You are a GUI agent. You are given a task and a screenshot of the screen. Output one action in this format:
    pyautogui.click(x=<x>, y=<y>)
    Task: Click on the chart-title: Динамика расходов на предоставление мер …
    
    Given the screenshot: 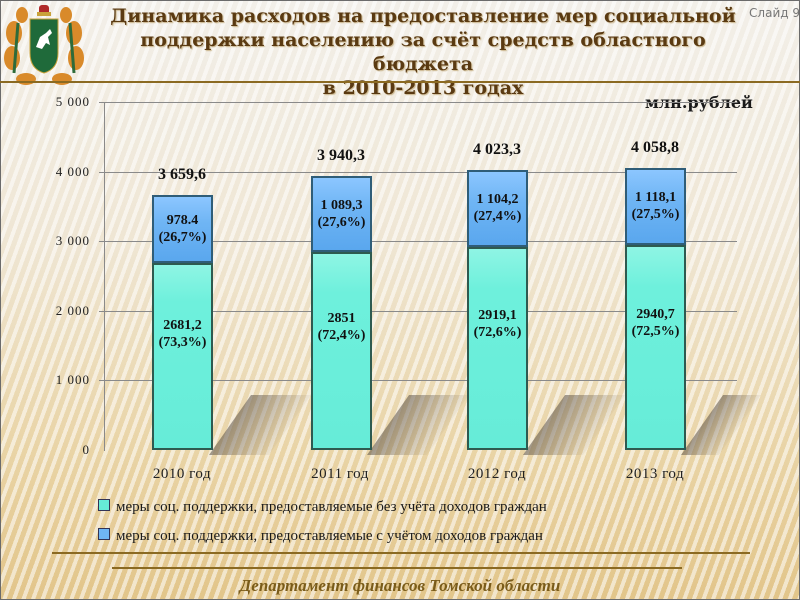 What is the action you would take?
    pyautogui.click(x=423, y=52)
    